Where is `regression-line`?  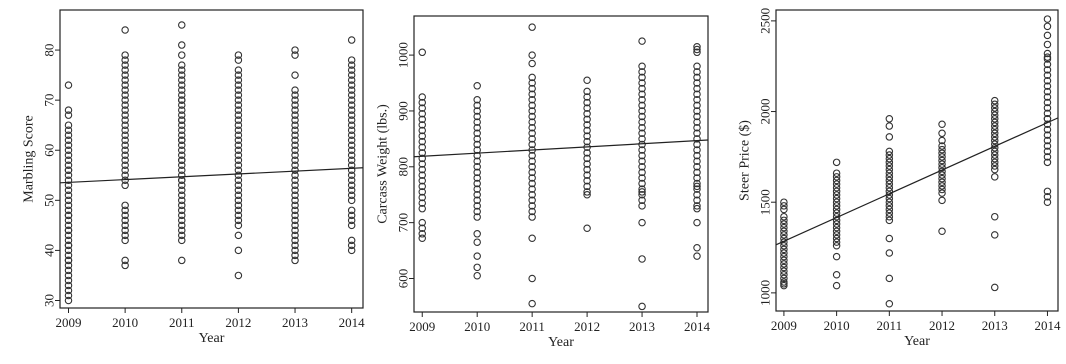 regression-line is located at coordinates (917, 181).